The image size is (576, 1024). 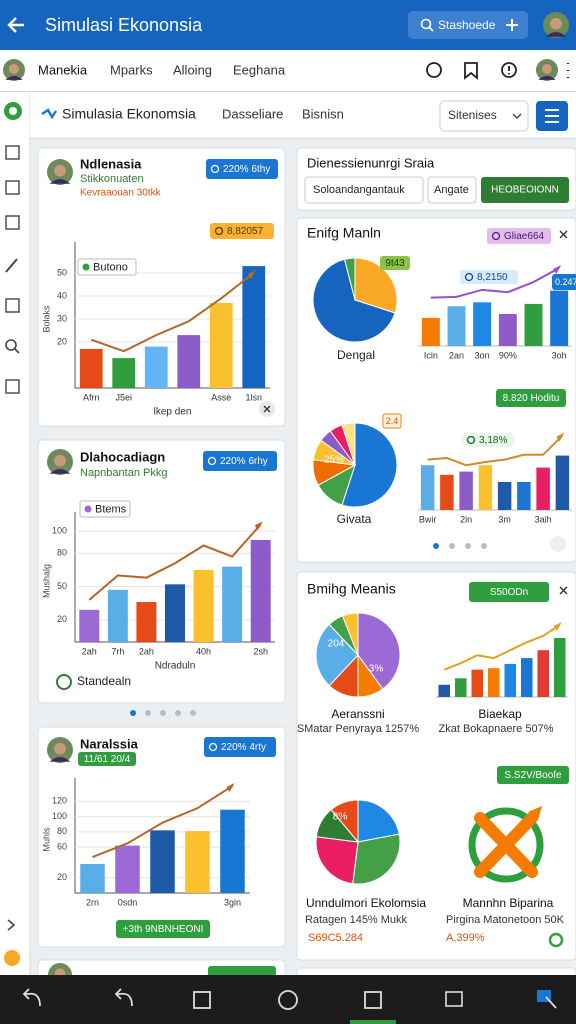 What do you see at coordinates (373, 1022) in the screenshot?
I see `nav-active-indicator` at bounding box center [373, 1022].